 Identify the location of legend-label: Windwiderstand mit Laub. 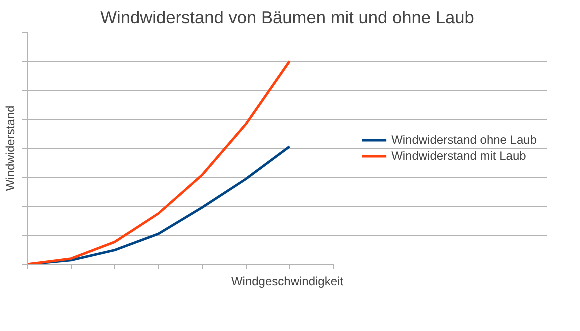
(459, 156).